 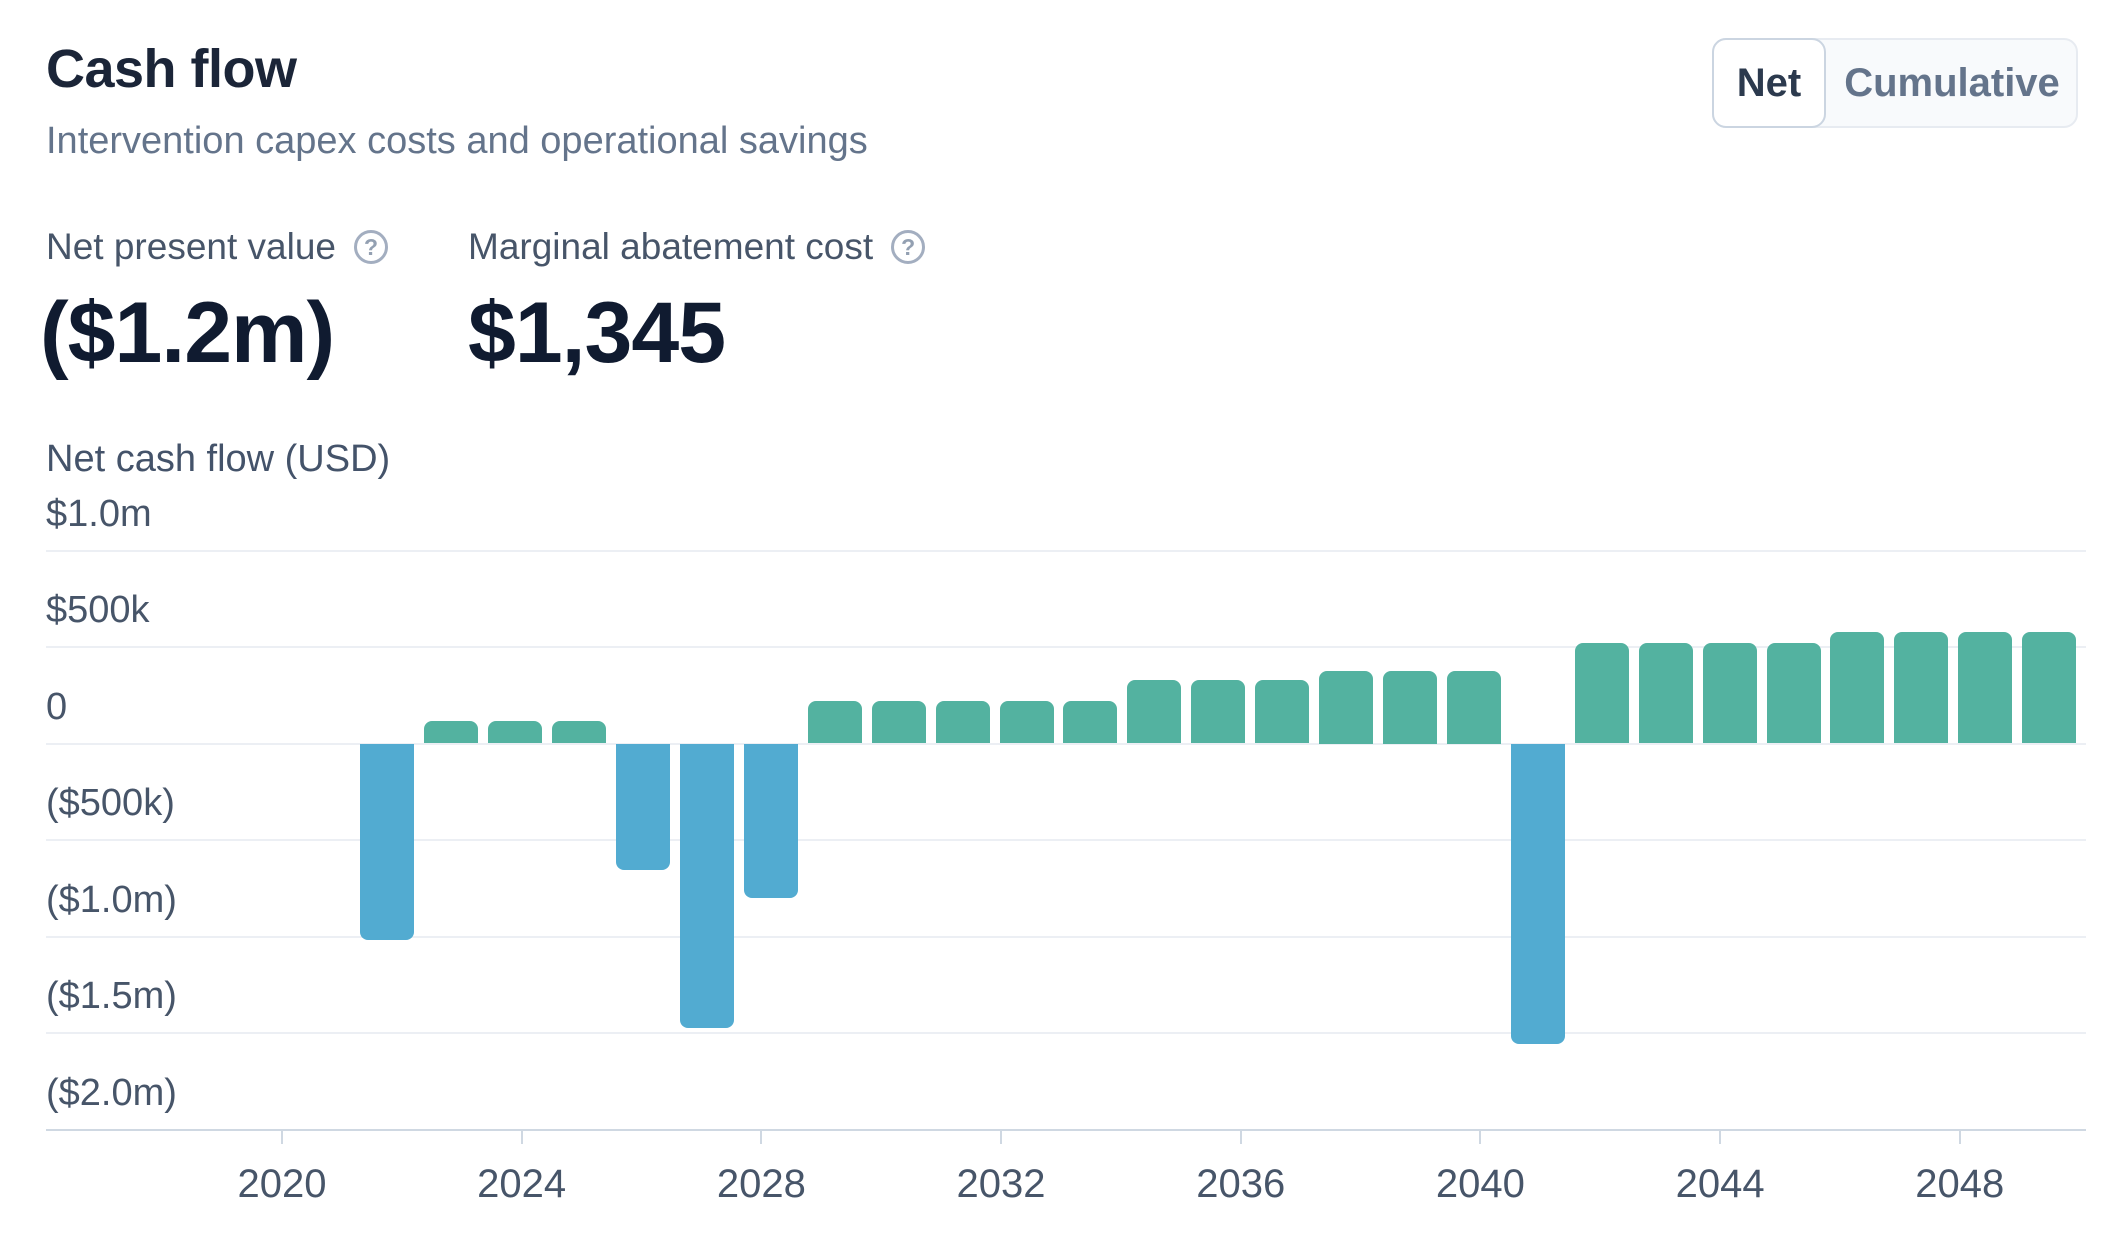 I want to click on metric-mac-label: Marginal abatement cost, so click(x=671, y=246).